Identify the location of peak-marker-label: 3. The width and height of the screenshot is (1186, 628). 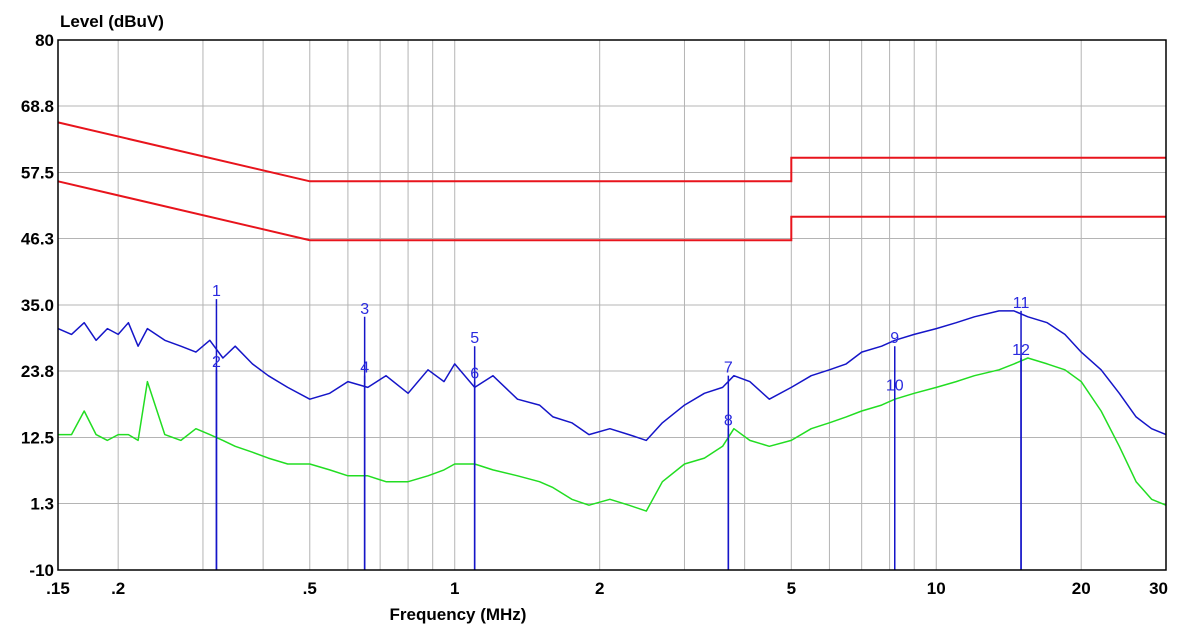
(364, 309).